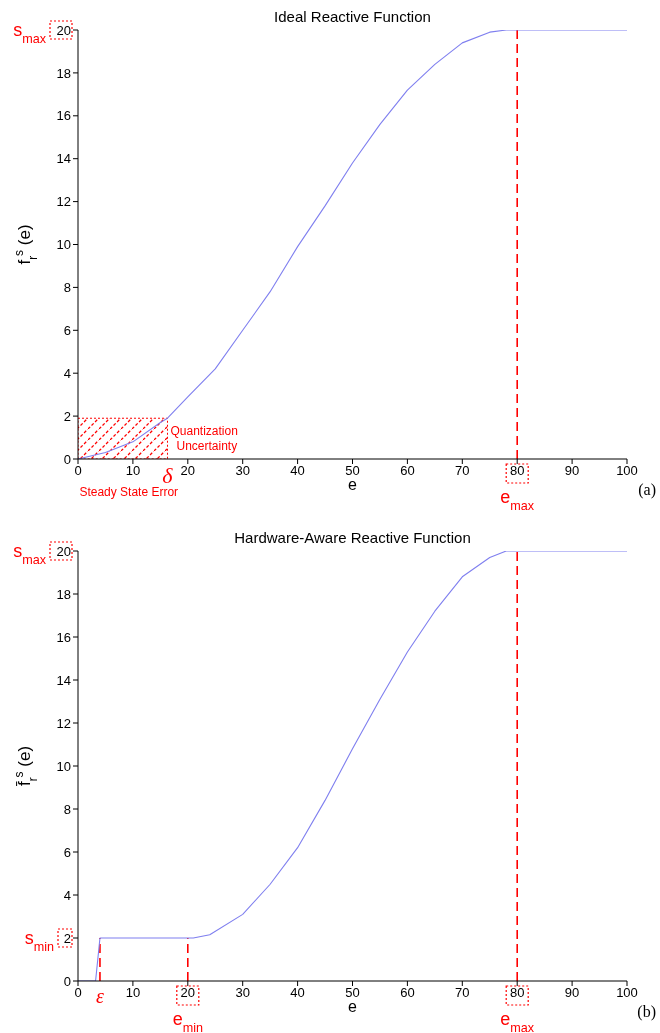  Describe the element at coordinates (129, 492) in the screenshot. I see `band-label: Steady State Error` at that location.